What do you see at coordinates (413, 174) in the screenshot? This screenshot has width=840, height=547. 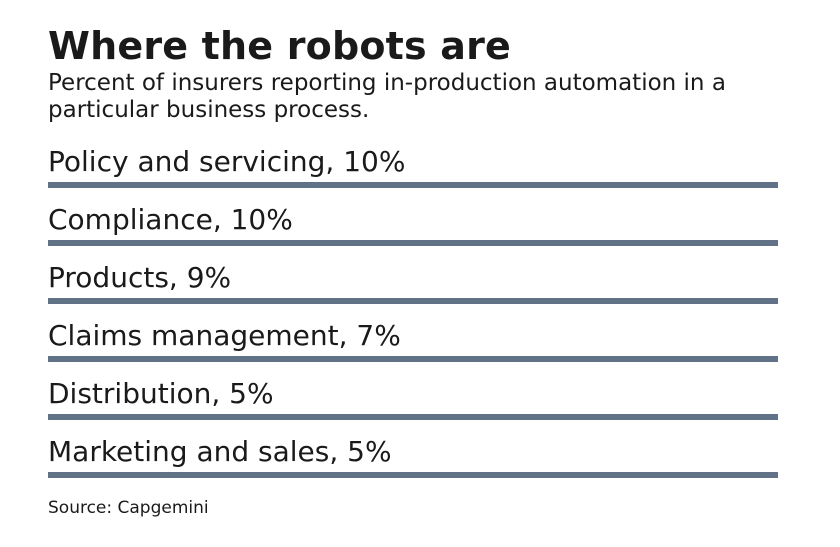 I see `bar-row: Policy and servicing, 10%` at bounding box center [413, 174].